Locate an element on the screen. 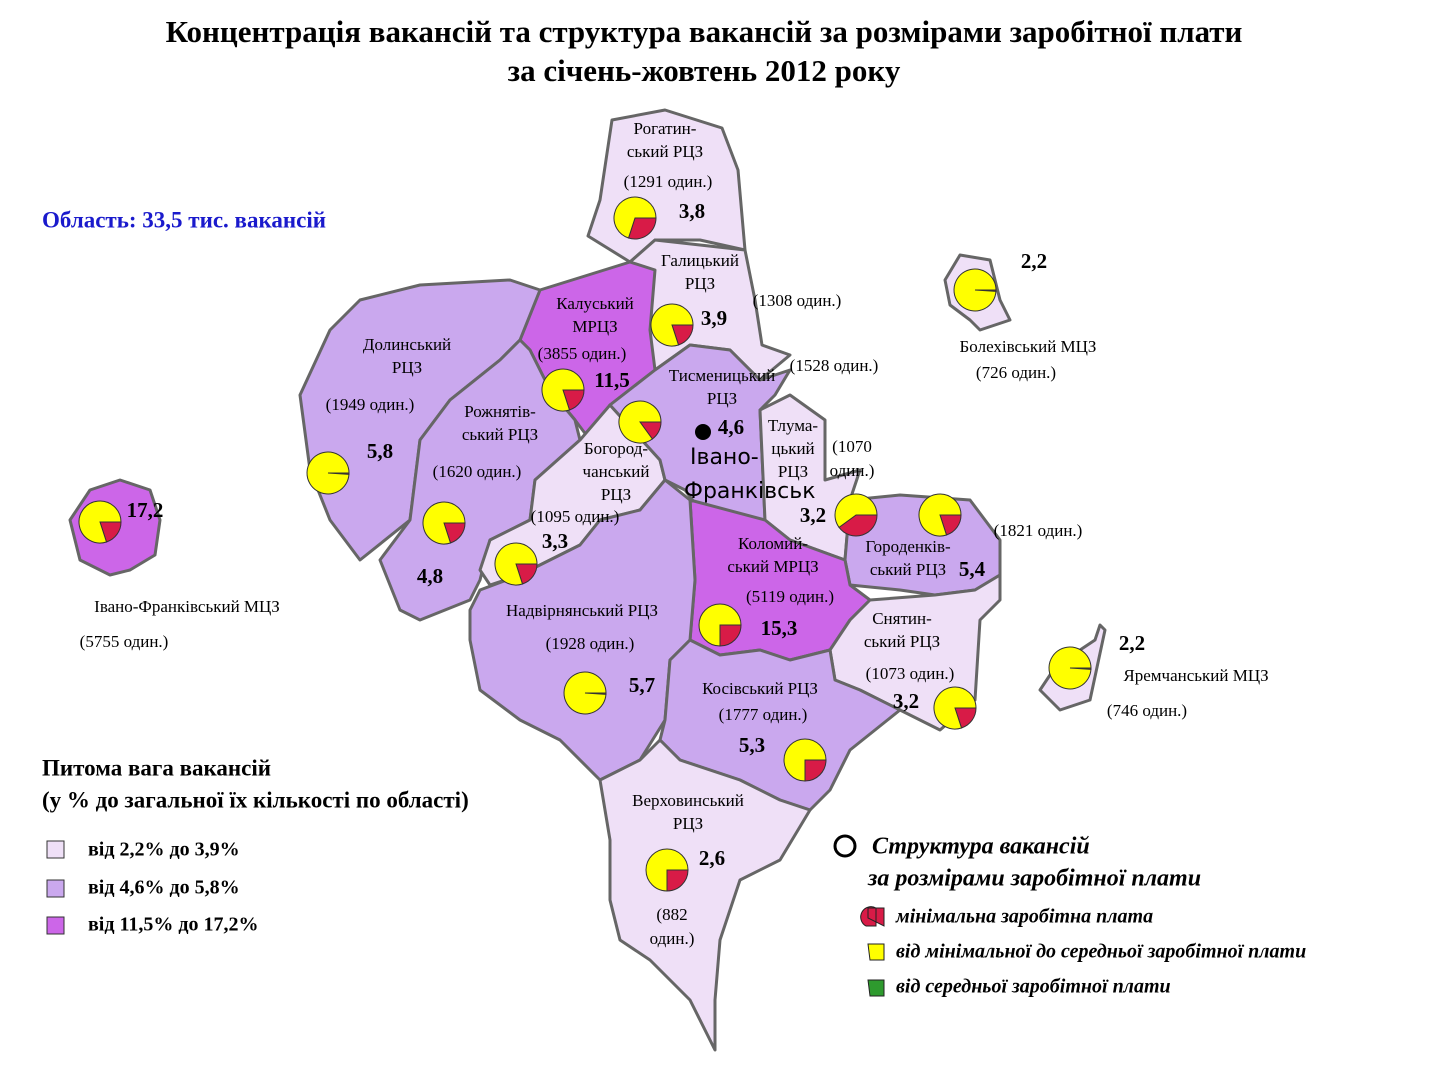  vacancy-count: (5119 один.) is located at coordinates (790, 596).